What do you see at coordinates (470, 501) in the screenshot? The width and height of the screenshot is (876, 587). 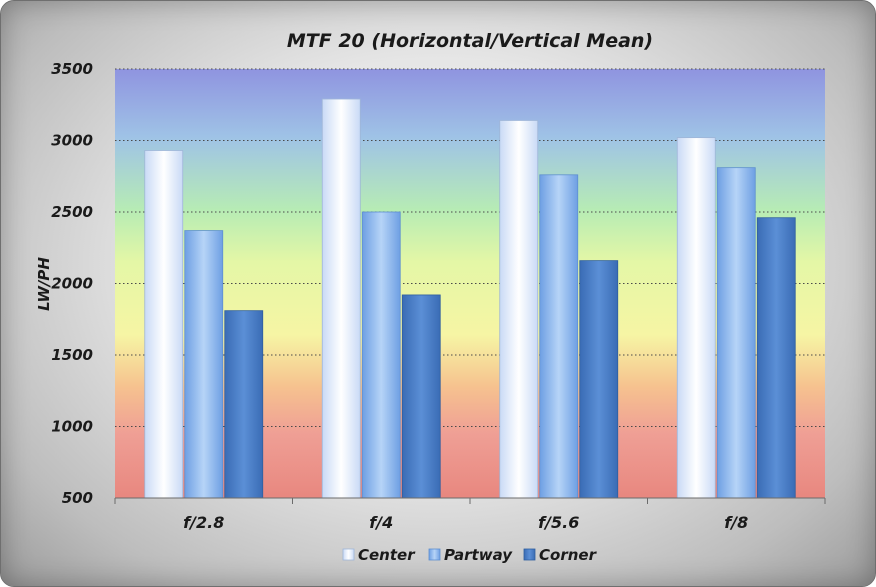 I see `x-axis-ticks` at bounding box center [470, 501].